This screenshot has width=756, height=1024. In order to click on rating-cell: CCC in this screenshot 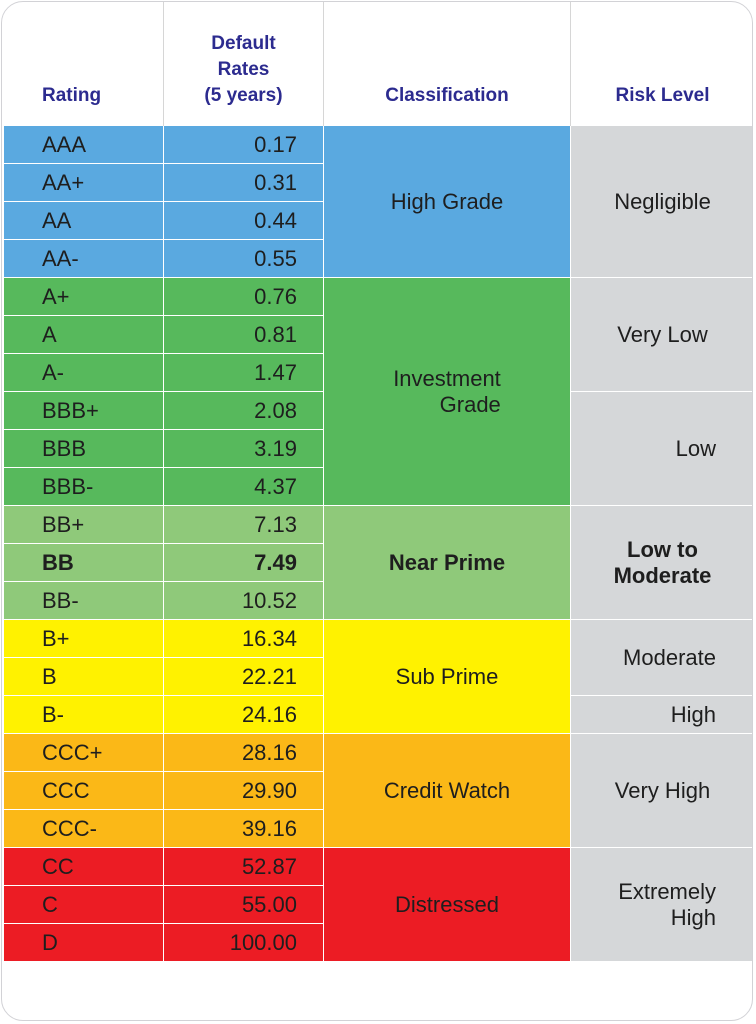, I will do `click(84, 791)`.